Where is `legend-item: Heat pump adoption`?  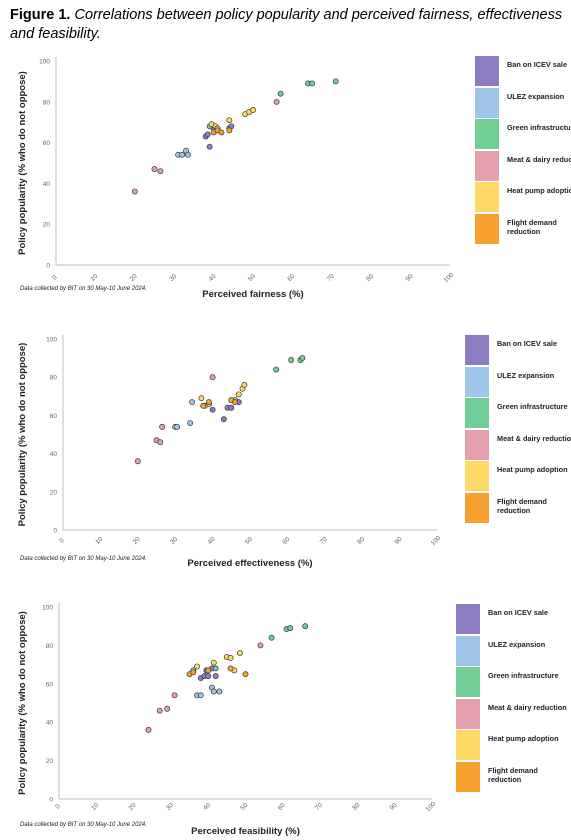 legend-item: Heat pump adoption is located at coordinates (518, 476).